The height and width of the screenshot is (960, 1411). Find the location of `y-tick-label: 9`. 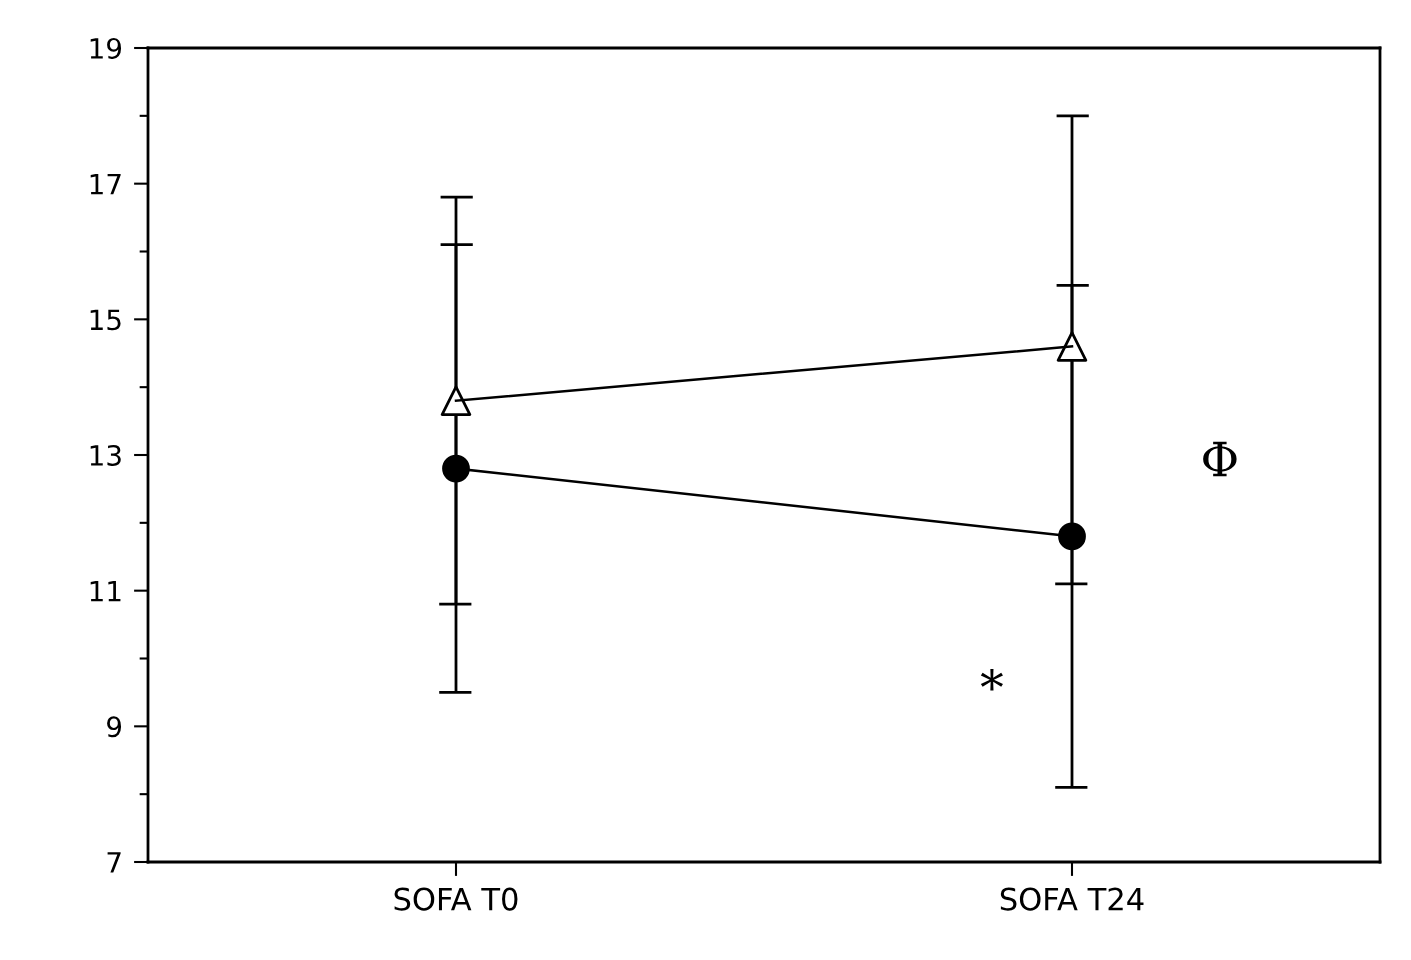

y-tick-label: 9 is located at coordinates (114, 727).